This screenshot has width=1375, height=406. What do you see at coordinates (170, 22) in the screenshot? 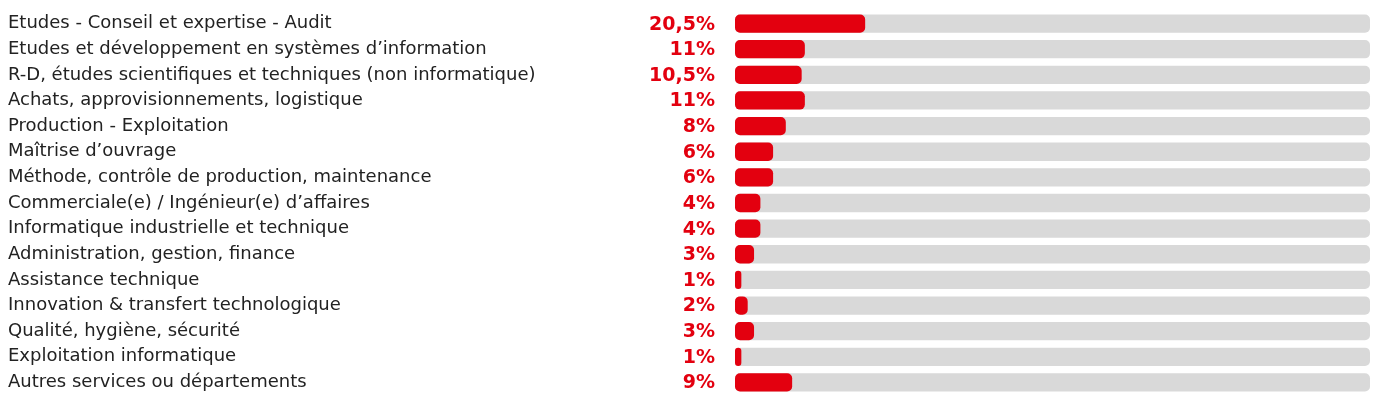
I see `y-tick-label: Etudes - Conseil et expertise - Audit` at bounding box center [170, 22].